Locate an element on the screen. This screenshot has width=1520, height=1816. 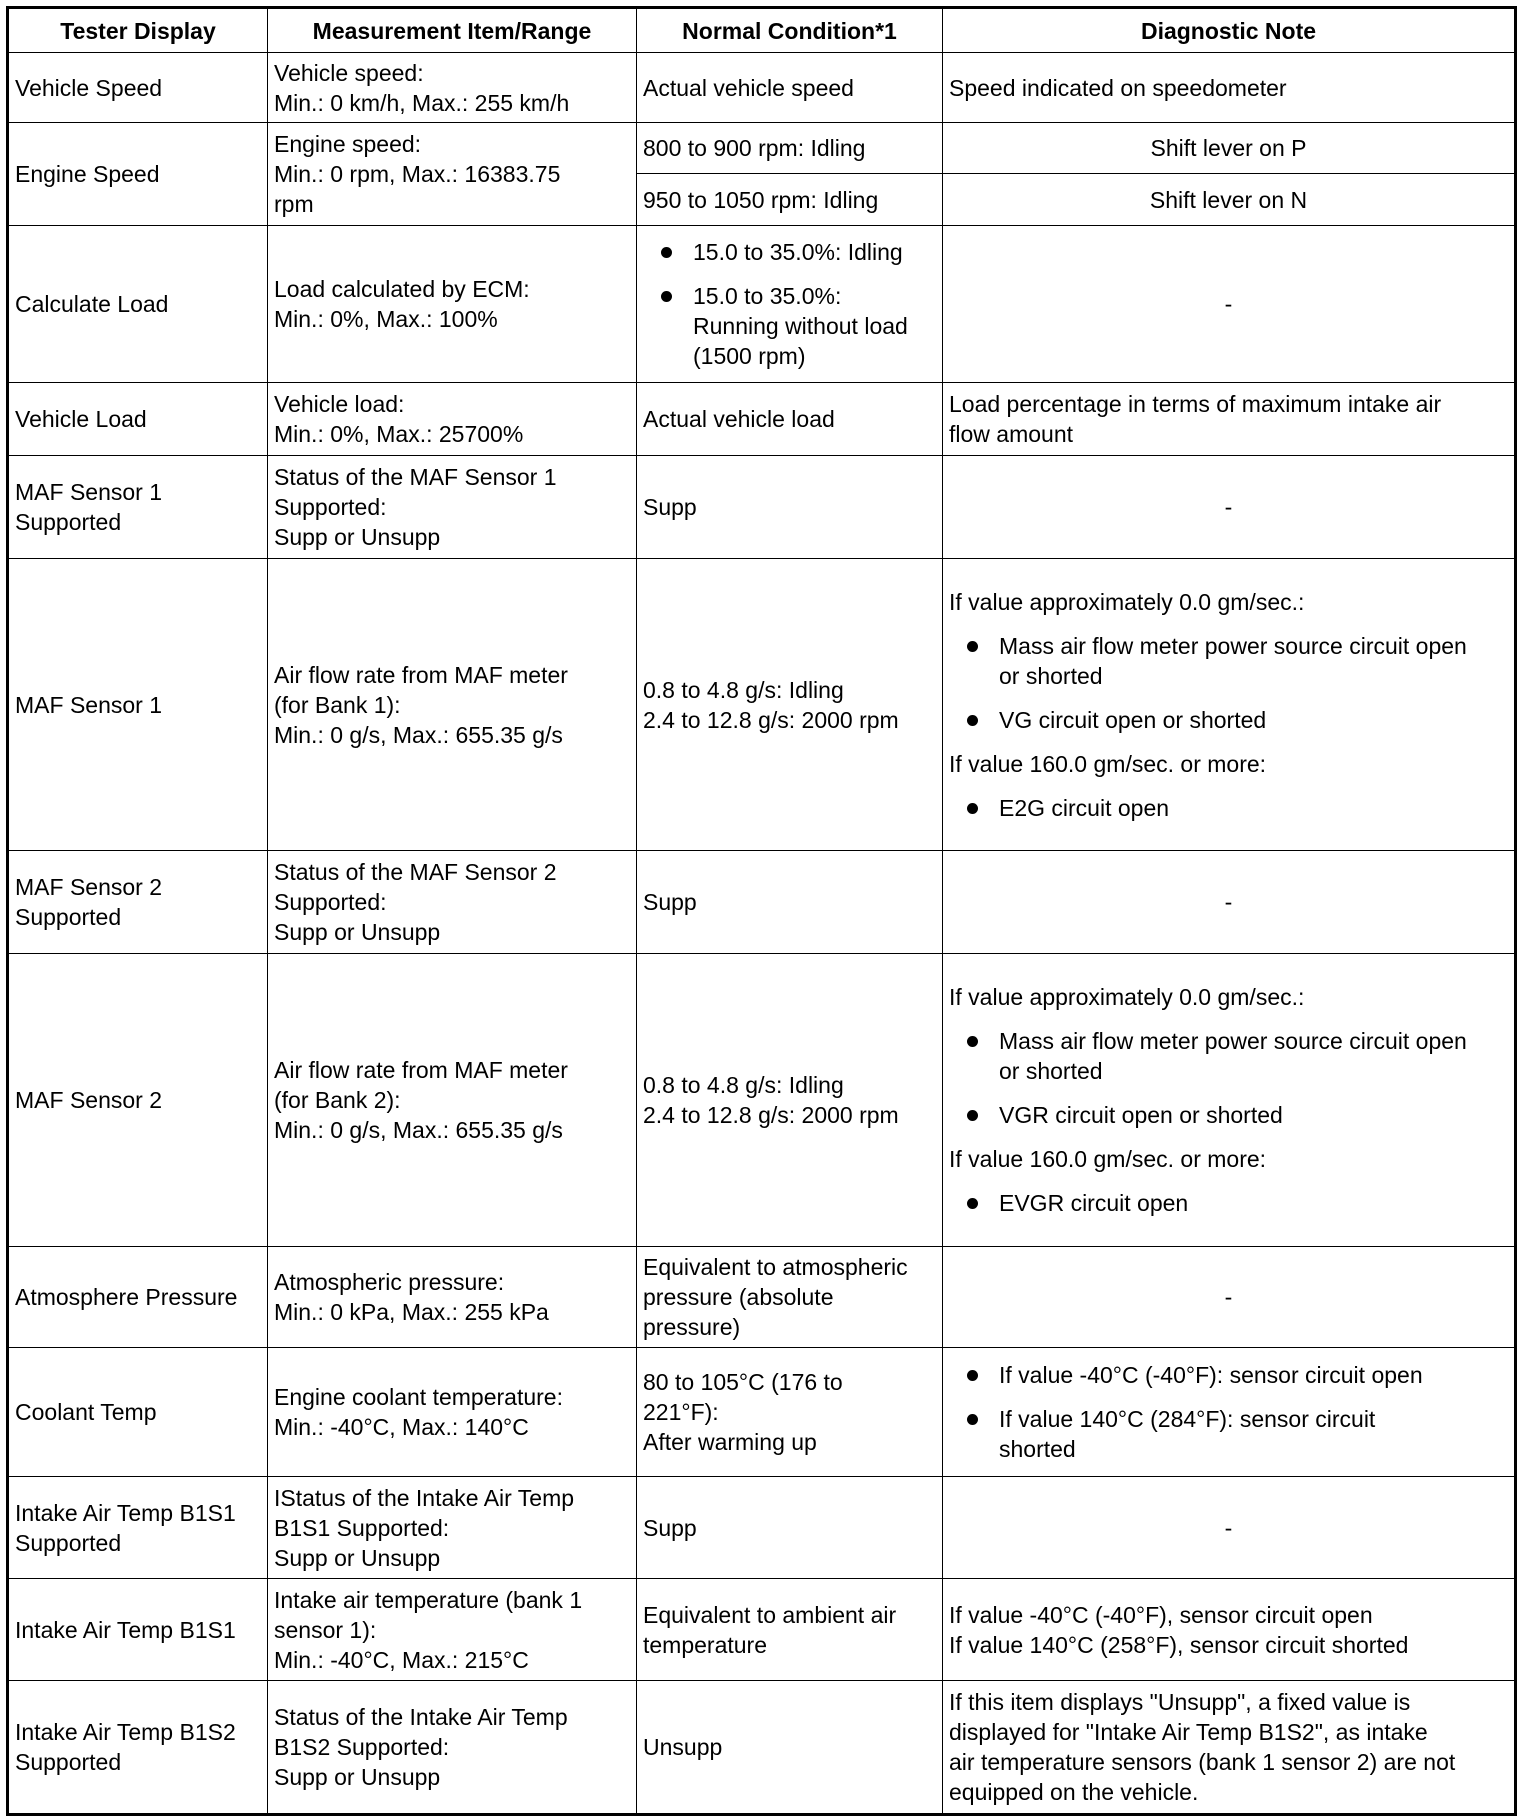
diagnostic-note-cell: Shift lever on P is located at coordinates (1229, 148).